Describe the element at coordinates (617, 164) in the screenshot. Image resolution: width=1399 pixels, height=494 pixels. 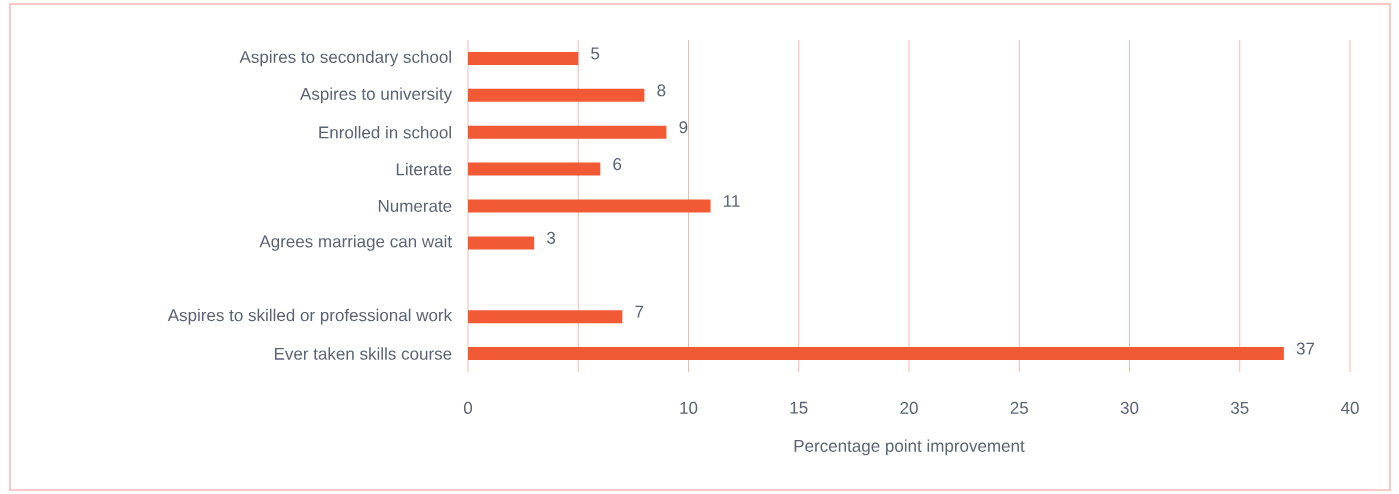
I see `data-label: 6` at that location.